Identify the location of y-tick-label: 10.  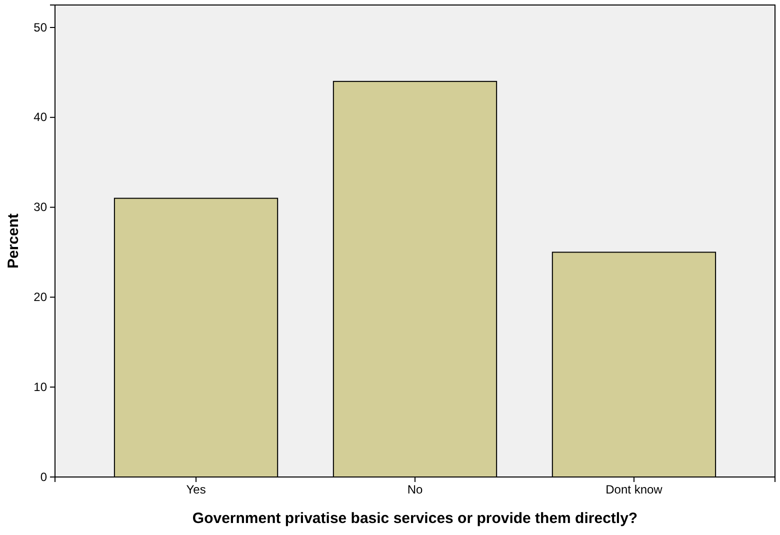
(41, 387).